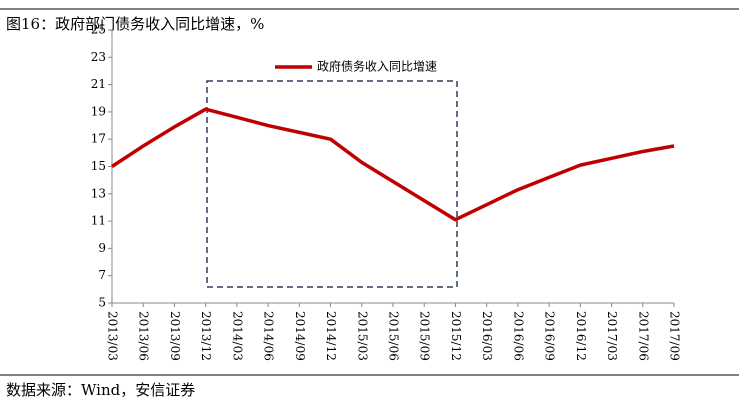 The width and height of the screenshot is (739, 406). Describe the element at coordinates (175, 336) in the screenshot. I see `x-tick-label: 2013/09` at that location.